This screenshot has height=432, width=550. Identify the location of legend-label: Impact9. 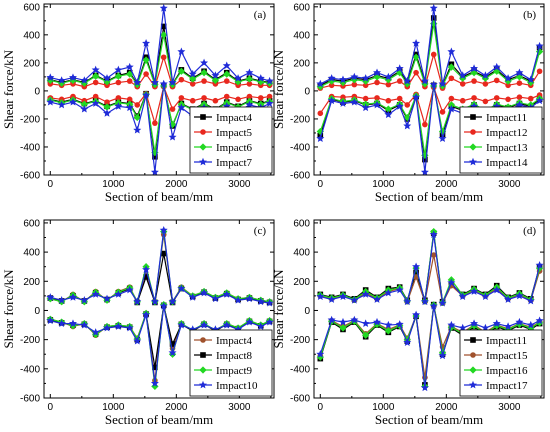
(234, 371).